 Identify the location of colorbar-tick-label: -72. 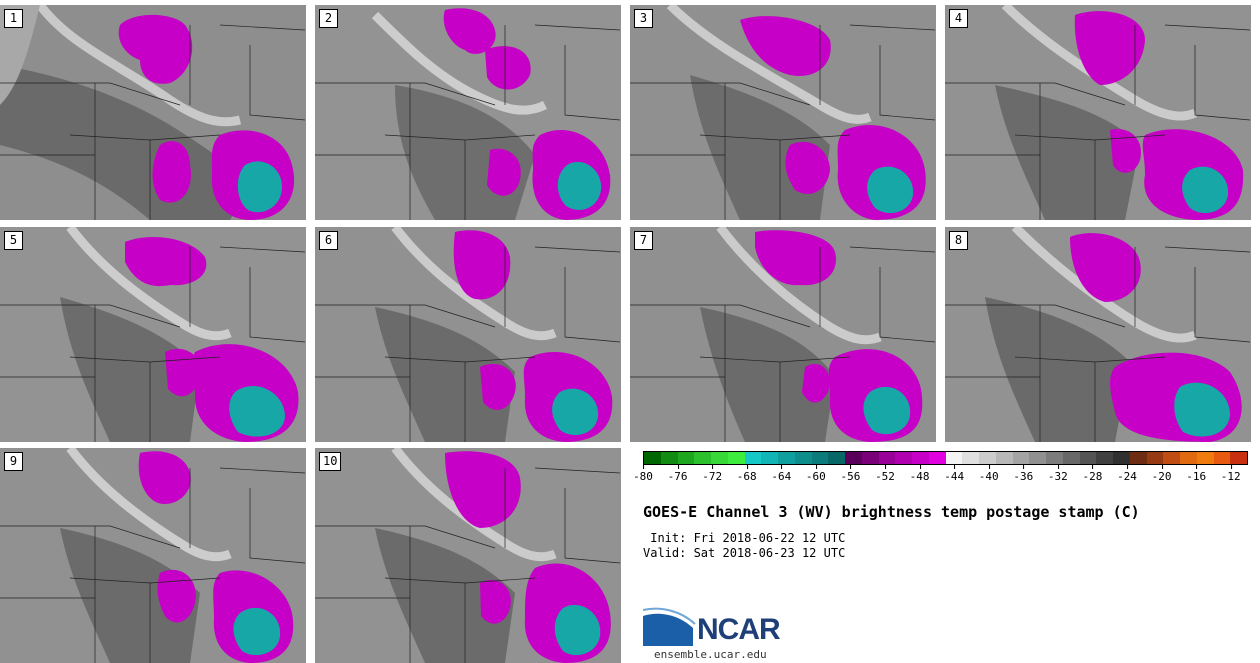
(712, 474).